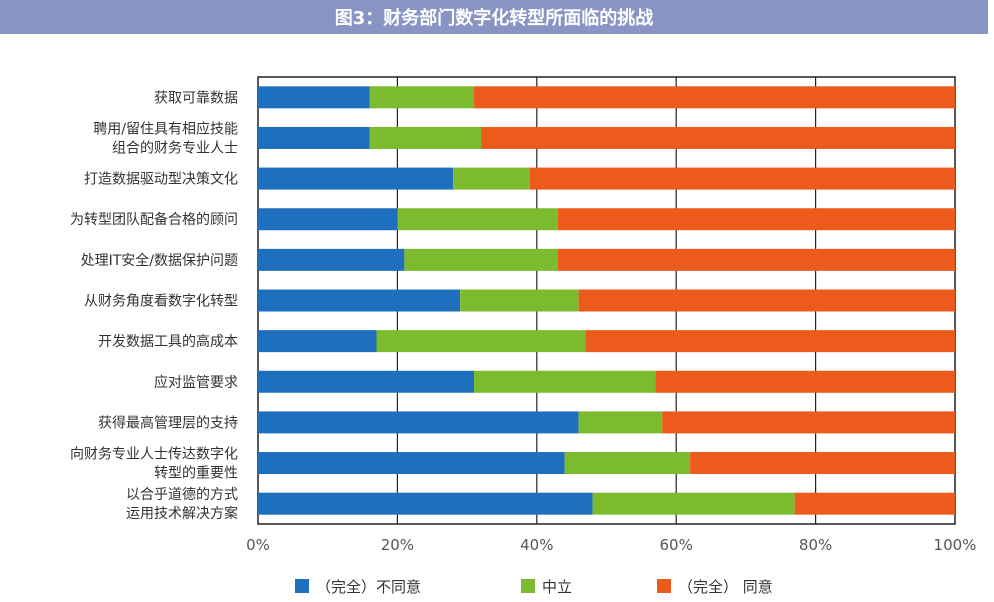  What do you see at coordinates (368, 587) in the screenshot?
I see `legend-label: （完全）不同意` at bounding box center [368, 587].